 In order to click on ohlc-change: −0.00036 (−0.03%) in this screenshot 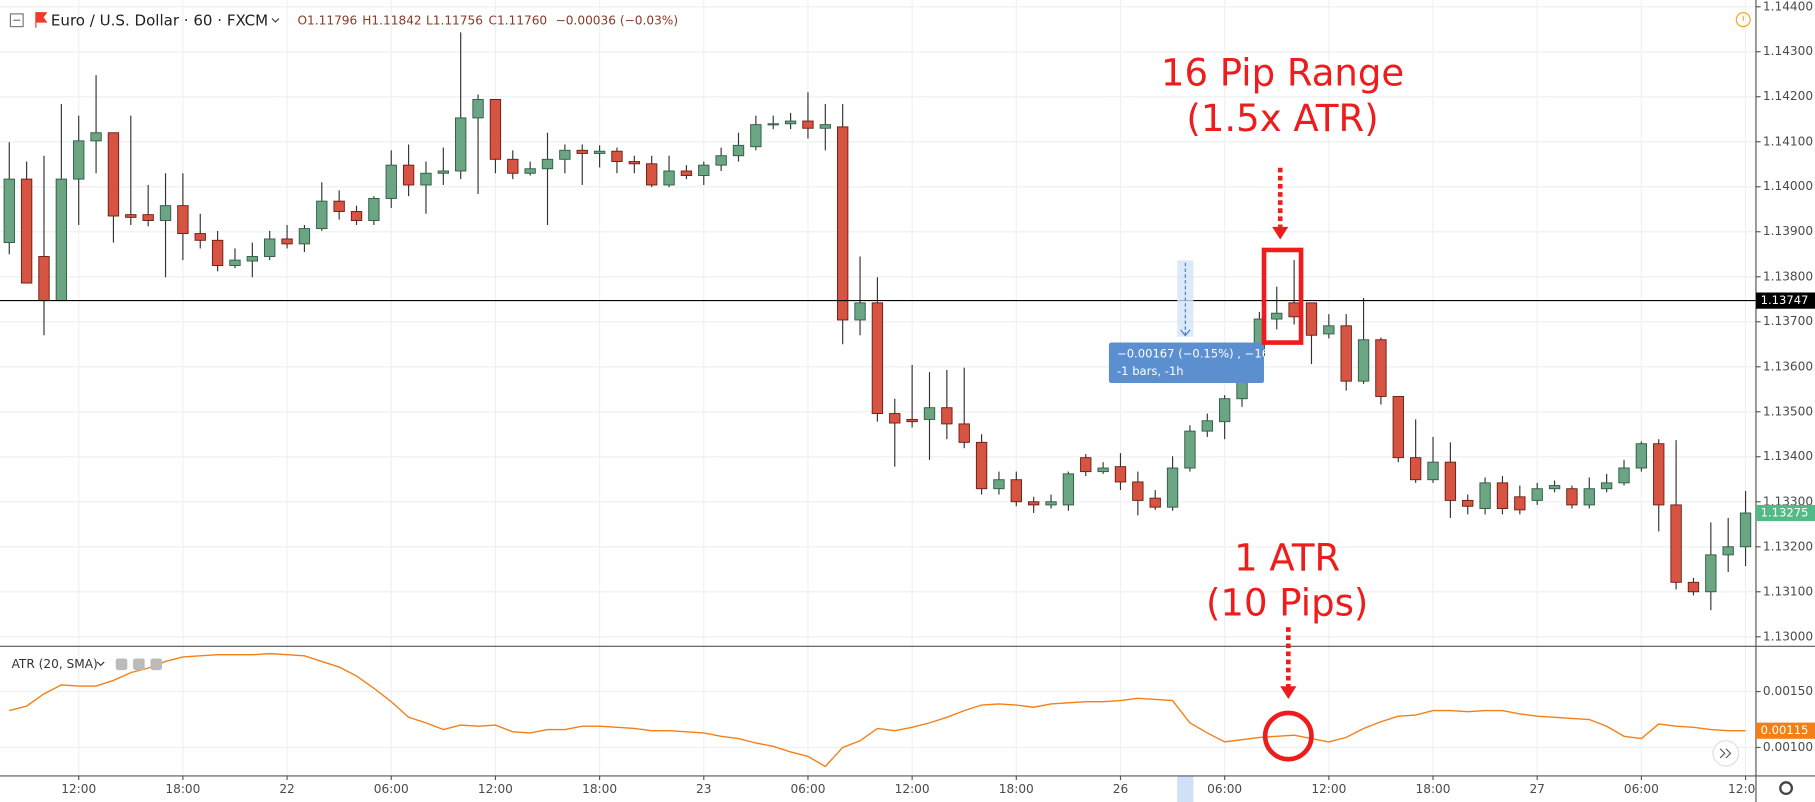, I will do `click(617, 20)`.